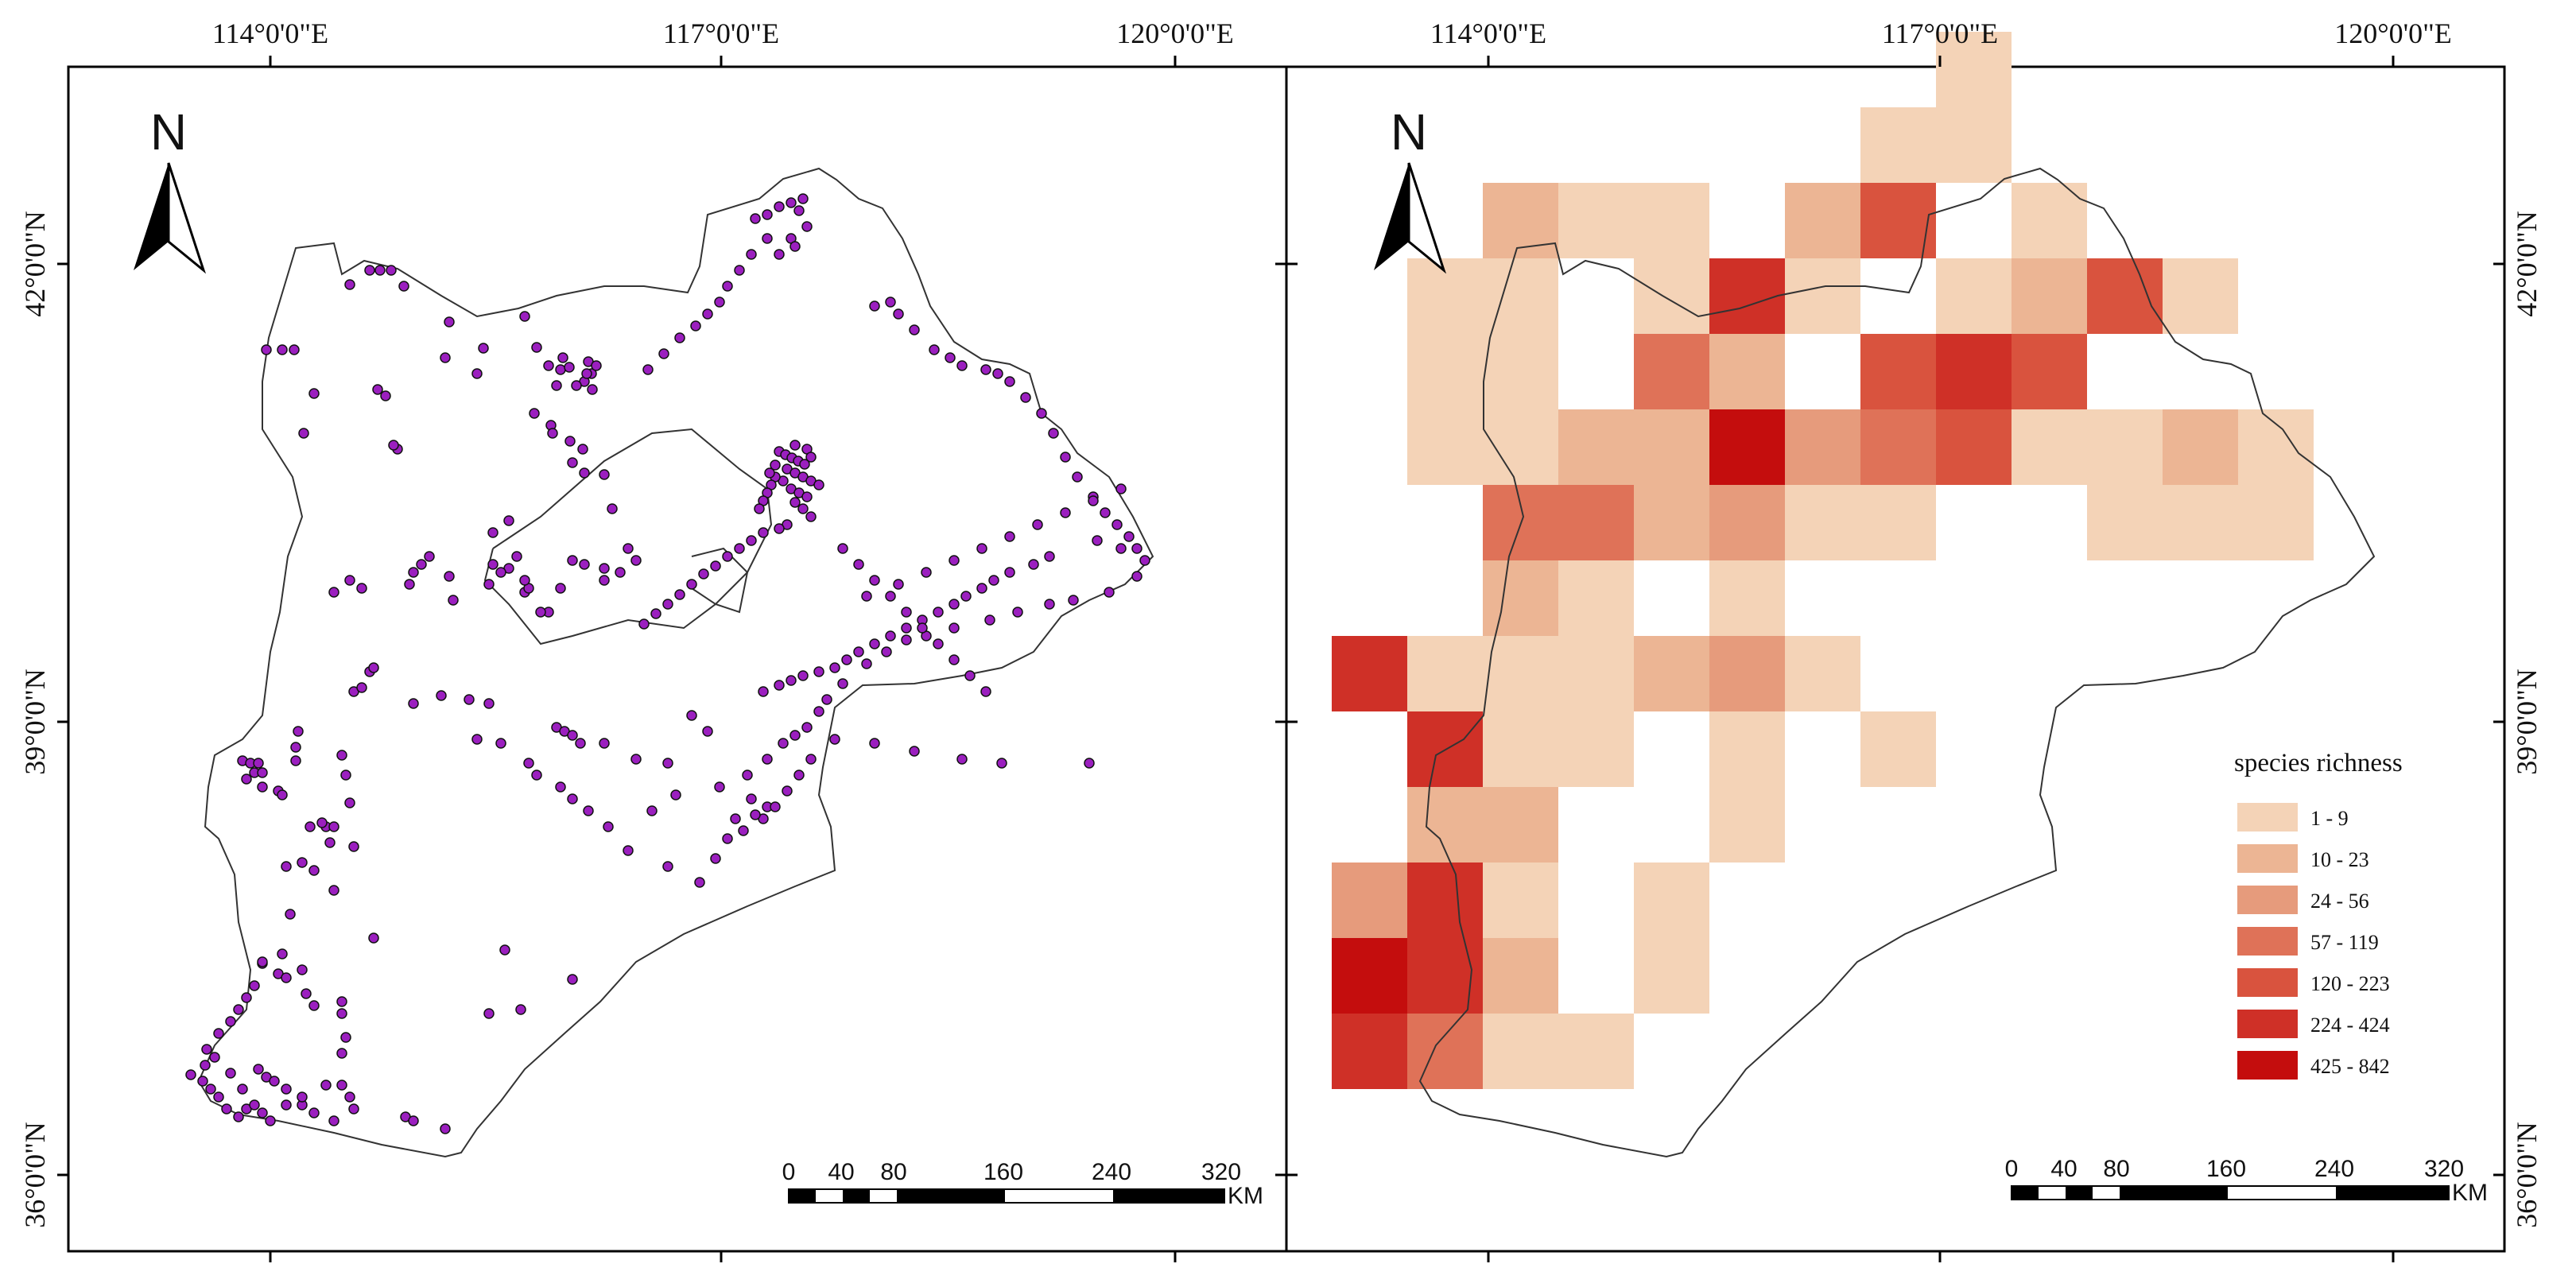 This screenshot has height=1287, width=2576. What do you see at coordinates (893, 1172) in the screenshot?
I see `scale-label: 80` at bounding box center [893, 1172].